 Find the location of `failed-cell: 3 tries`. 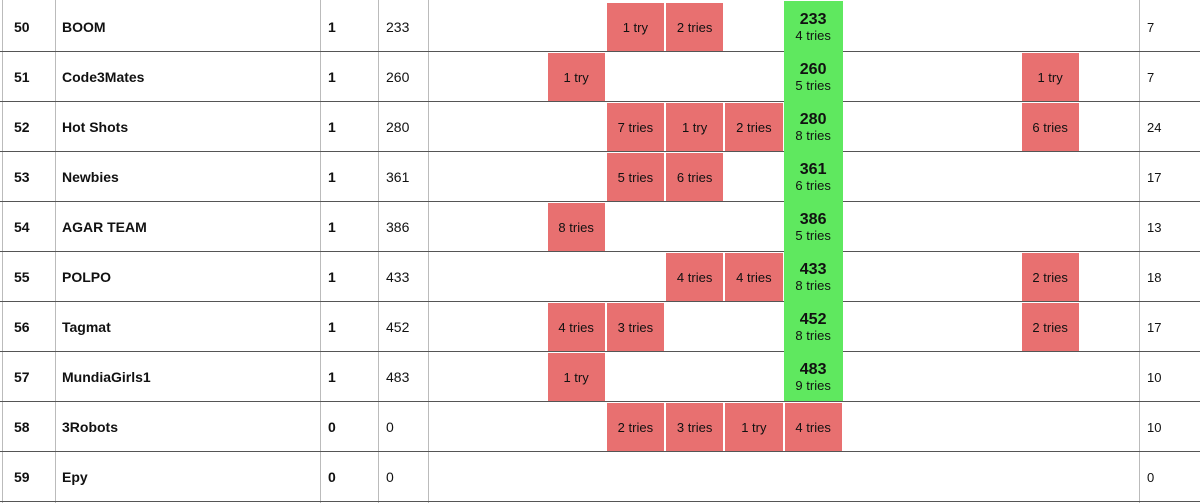

failed-cell: 3 tries is located at coordinates (695, 427).